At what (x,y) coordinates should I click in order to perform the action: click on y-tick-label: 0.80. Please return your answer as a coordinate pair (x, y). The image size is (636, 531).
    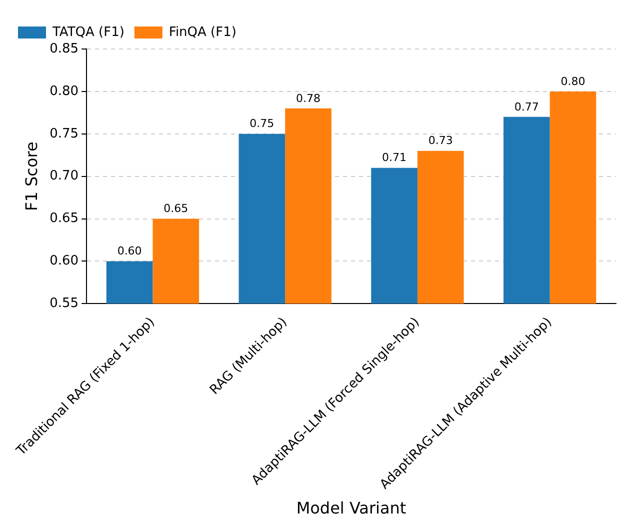
    Looking at the image, I should click on (64, 91).